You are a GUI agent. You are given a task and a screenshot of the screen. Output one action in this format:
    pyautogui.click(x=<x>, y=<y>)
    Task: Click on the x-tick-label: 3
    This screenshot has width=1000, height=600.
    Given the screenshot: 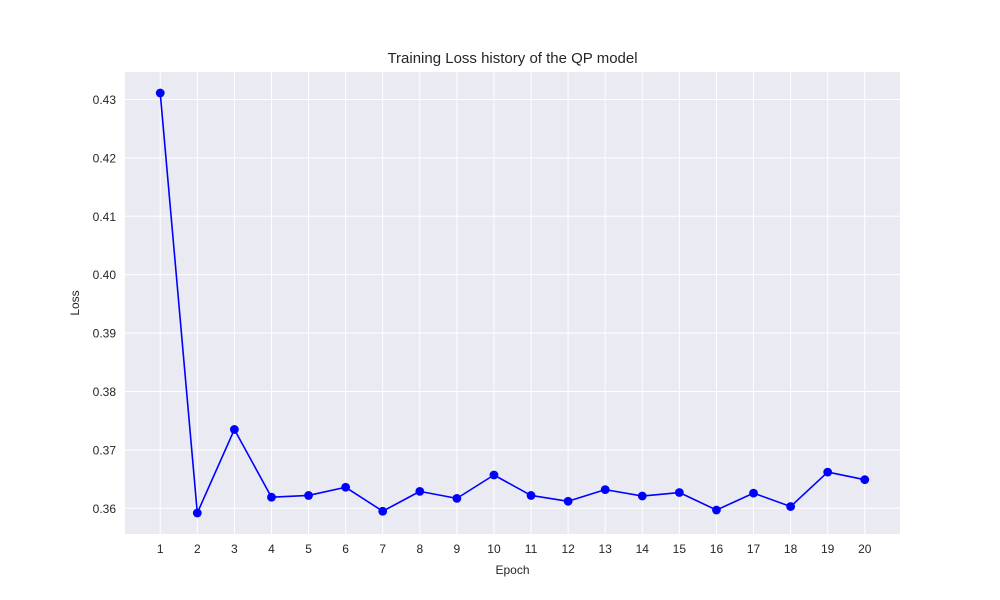 What is the action you would take?
    pyautogui.click(x=234, y=549)
    